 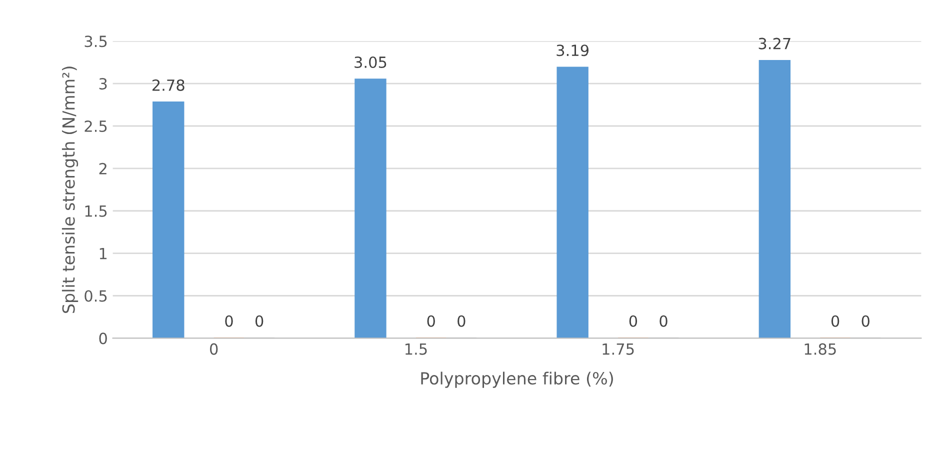 I want to click on x-axis-title: Polypropylene fibre (%), so click(x=517, y=380).